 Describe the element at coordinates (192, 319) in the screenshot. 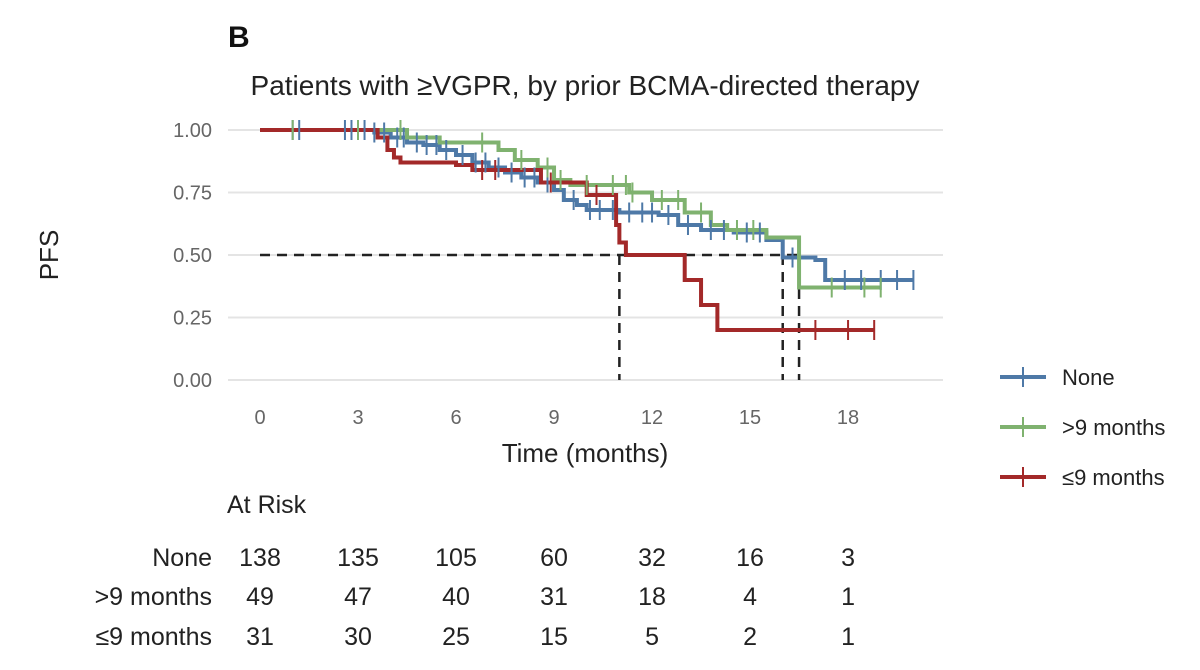

I see `y-tick-label: 0.25` at that location.